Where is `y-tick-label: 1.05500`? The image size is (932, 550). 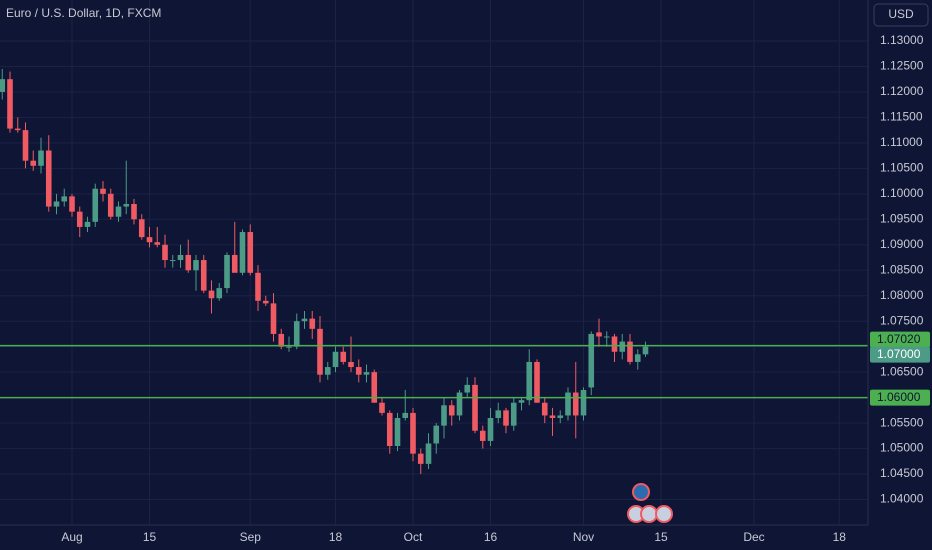
y-tick-label: 1.05500 is located at coordinates (902, 422).